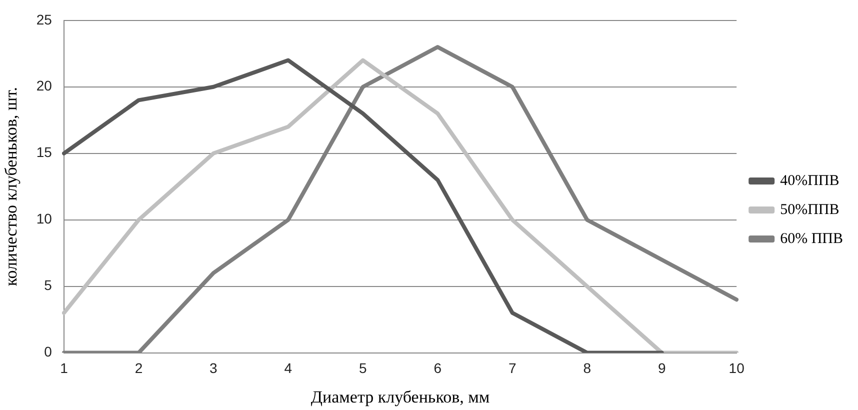  I want to click on x-tick-label: 2, so click(138, 368).